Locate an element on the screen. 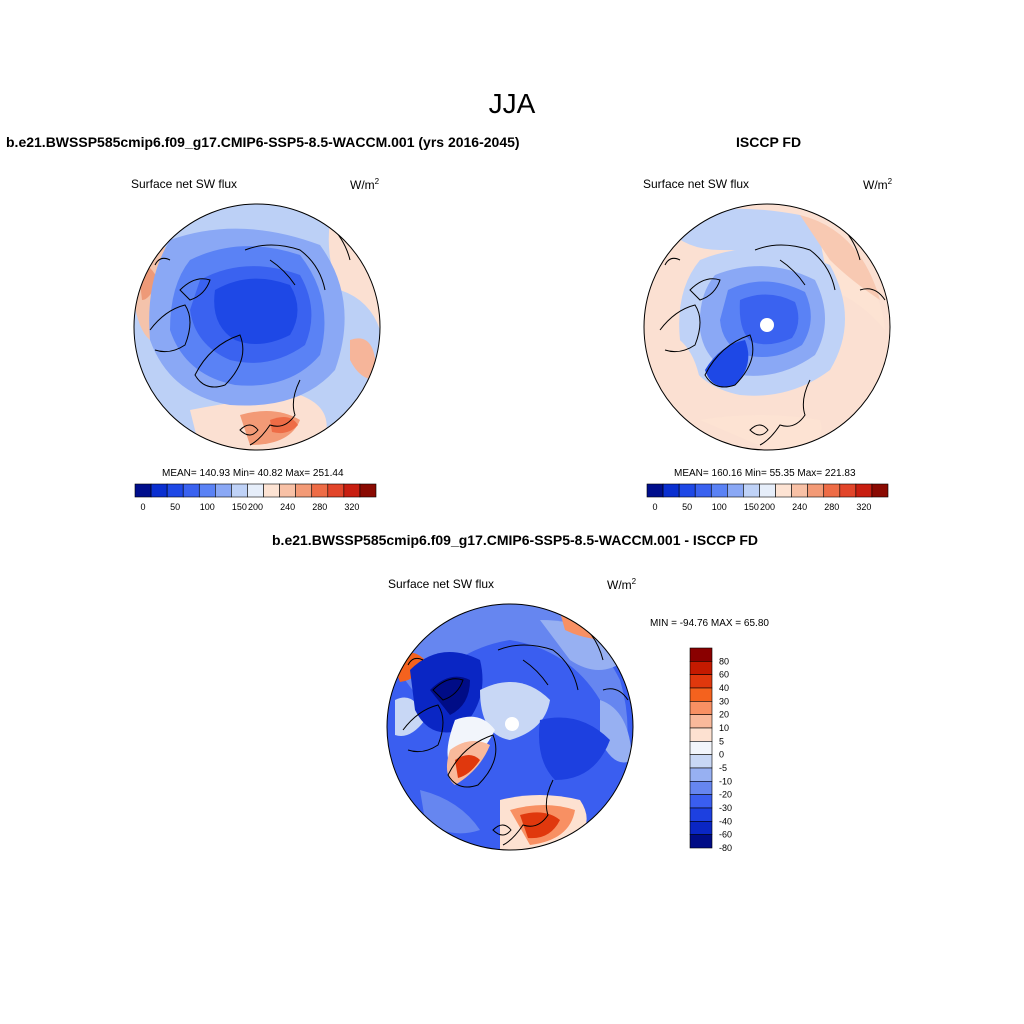 This screenshot has height=1024, width=1024. colorbar-model-tick-label: 0 is located at coordinates (143, 507).